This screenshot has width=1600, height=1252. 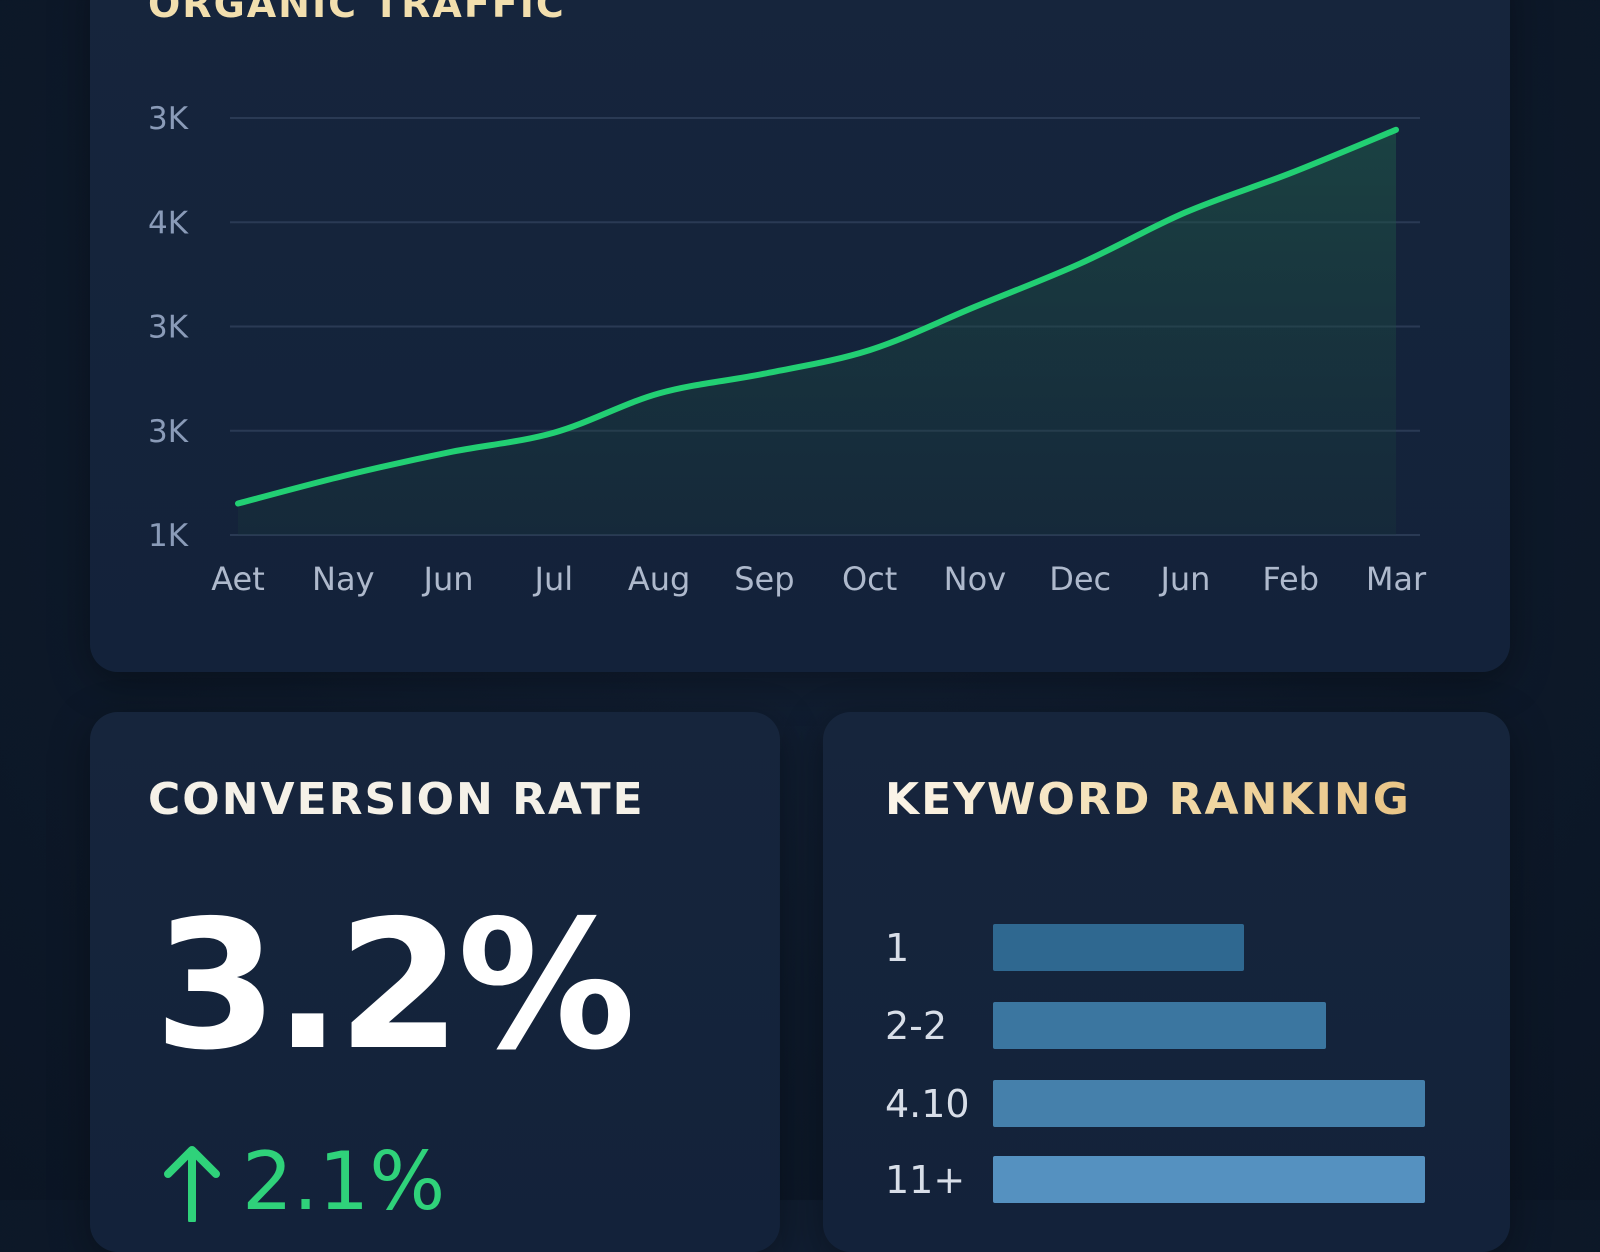 I want to click on keyword-ranking-row: 2-2, so click(x=1175, y=1026).